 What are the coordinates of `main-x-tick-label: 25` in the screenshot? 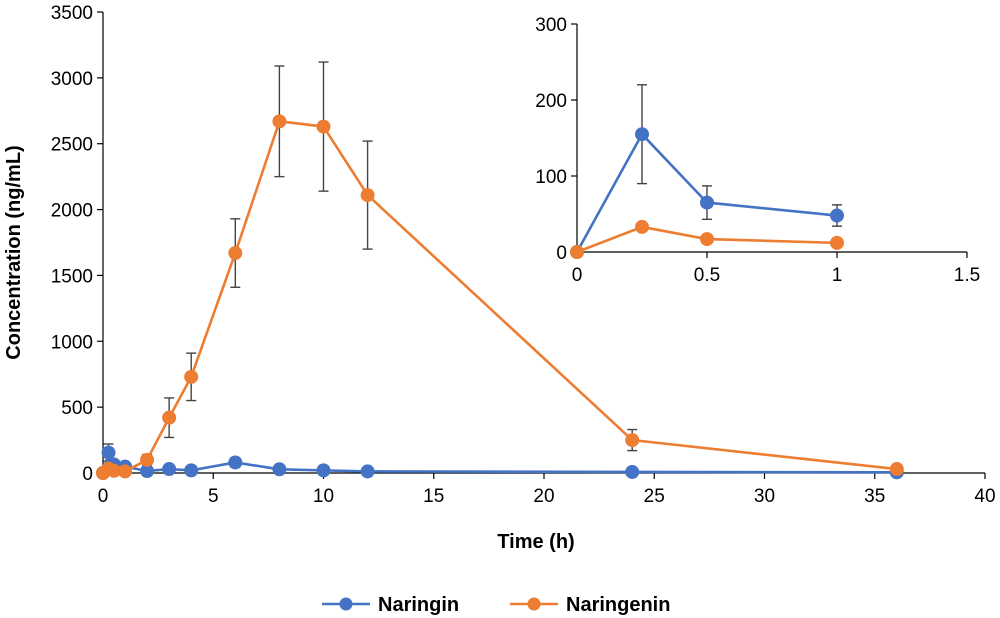 It's located at (654, 496).